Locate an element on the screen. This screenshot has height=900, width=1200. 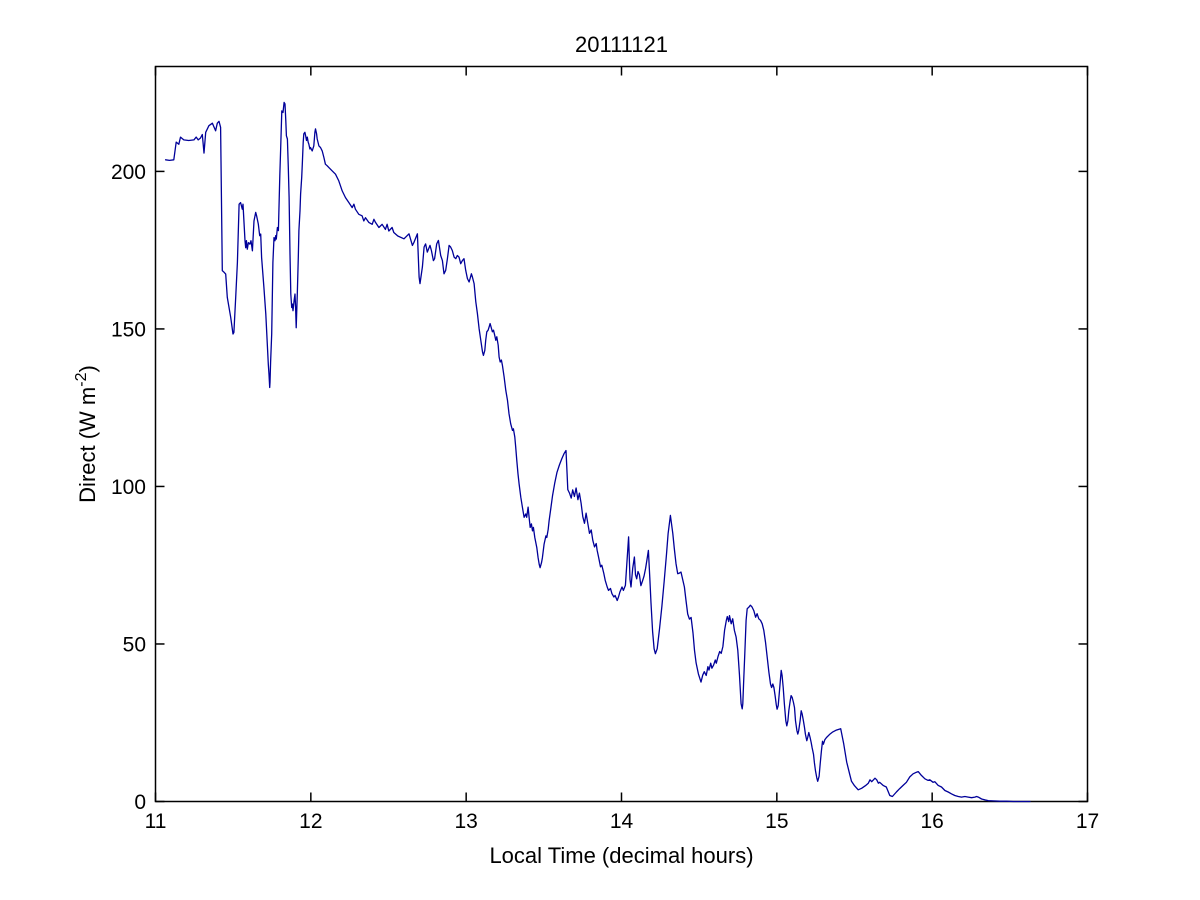
y-tick-label: 200 is located at coordinates (128, 172).